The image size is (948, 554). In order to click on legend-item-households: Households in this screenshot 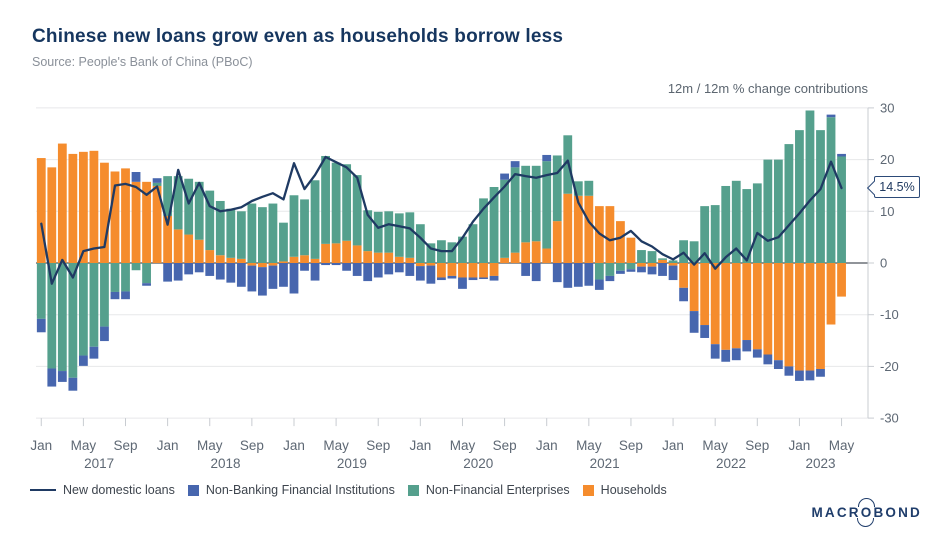, I will do `click(624, 490)`.